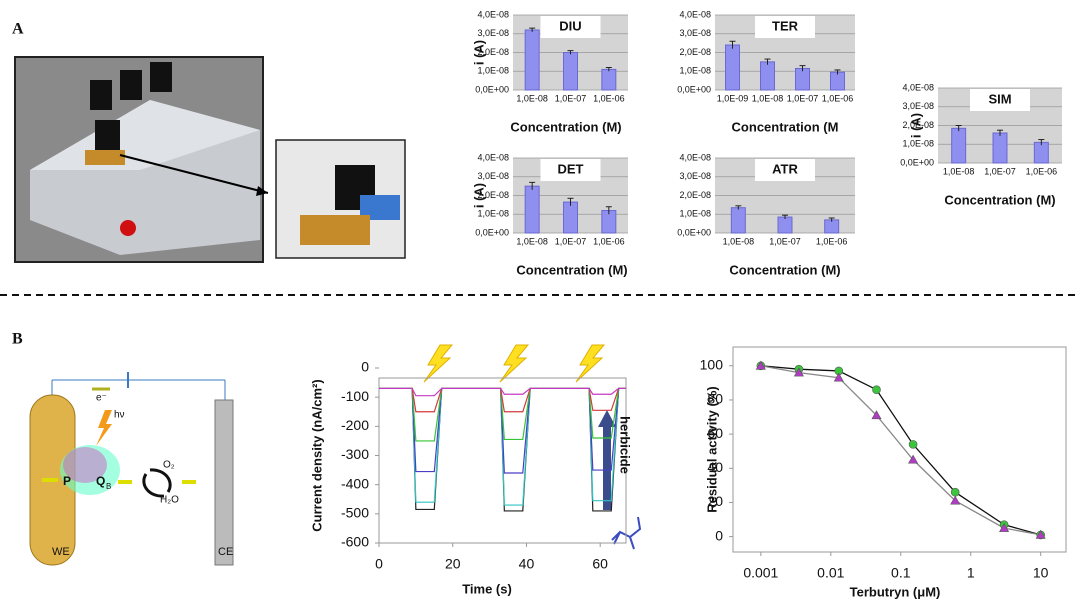 Image resolution: width=1075 pixels, height=603 pixels. I want to click on x-tick-label: 40, so click(527, 564).